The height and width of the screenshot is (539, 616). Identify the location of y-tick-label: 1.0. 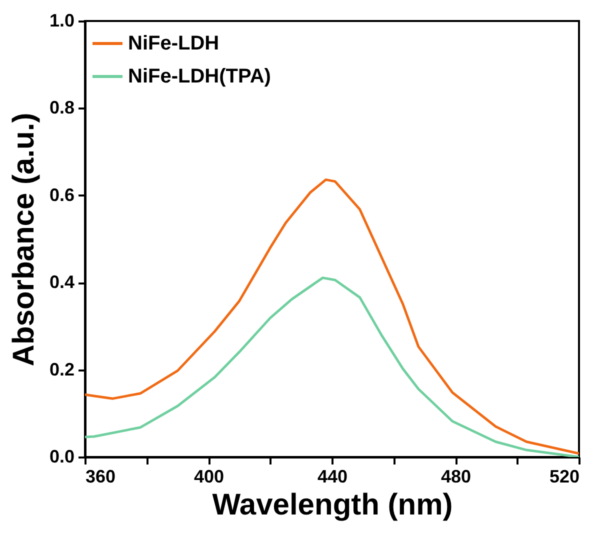
(61, 20).